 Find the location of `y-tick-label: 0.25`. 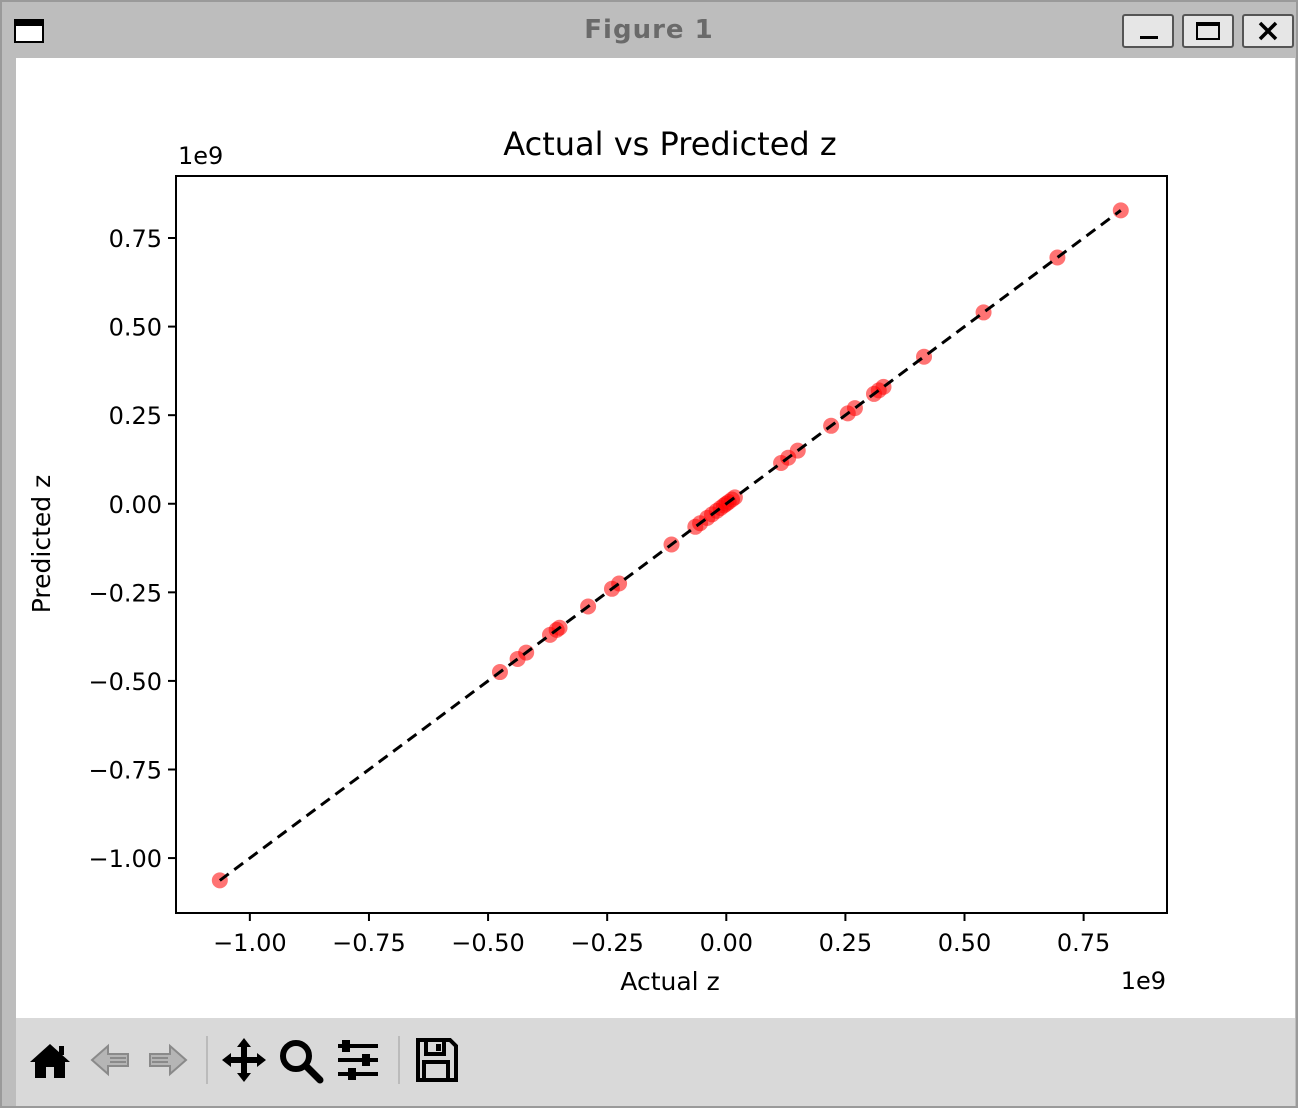

y-tick-label: 0.25 is located at coordinates (135, 416).